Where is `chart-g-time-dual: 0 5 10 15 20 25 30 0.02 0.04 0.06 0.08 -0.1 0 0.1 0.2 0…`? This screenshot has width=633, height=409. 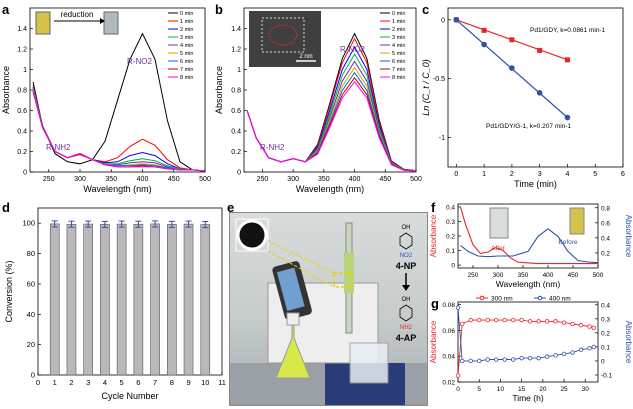
chart-g-time-dual: 0 5 10 15 20 25 30 0.02 0.04 0.06 0.08 -0.1 0 0.1 0.2 0… is located at coordinates (531, 349).